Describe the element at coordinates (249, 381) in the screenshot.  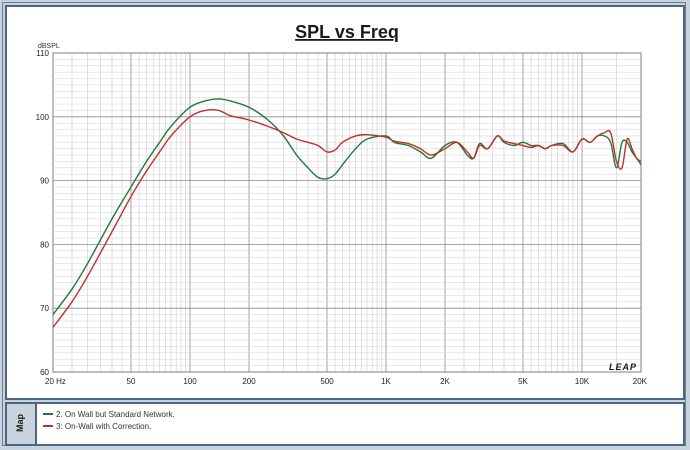
I see `x-tick-label: 200` at that location.